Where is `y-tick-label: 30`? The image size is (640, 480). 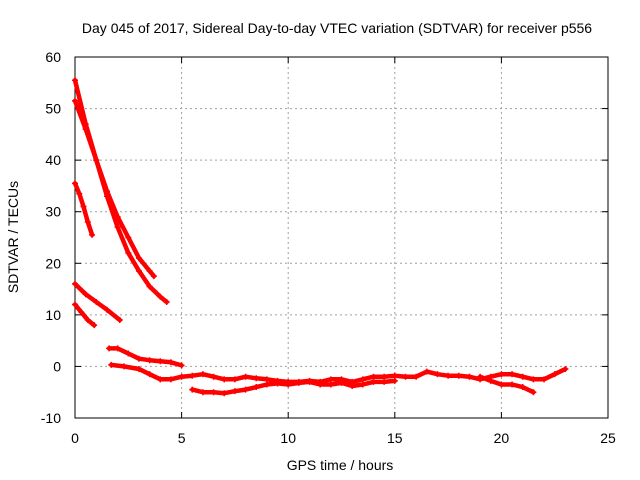 y-tick-label: 30 is located at coordinates (53, 212).